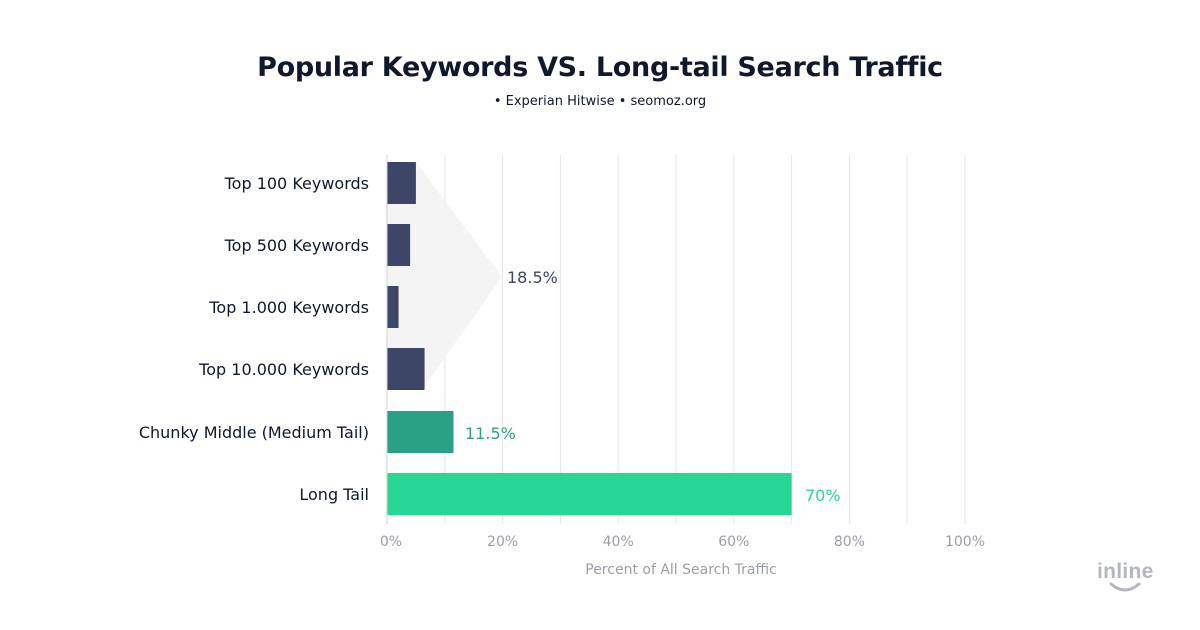 The height and width of the screenshot is (630, 1200). I want to click on category-label: Long Tail, so click(334, 494).